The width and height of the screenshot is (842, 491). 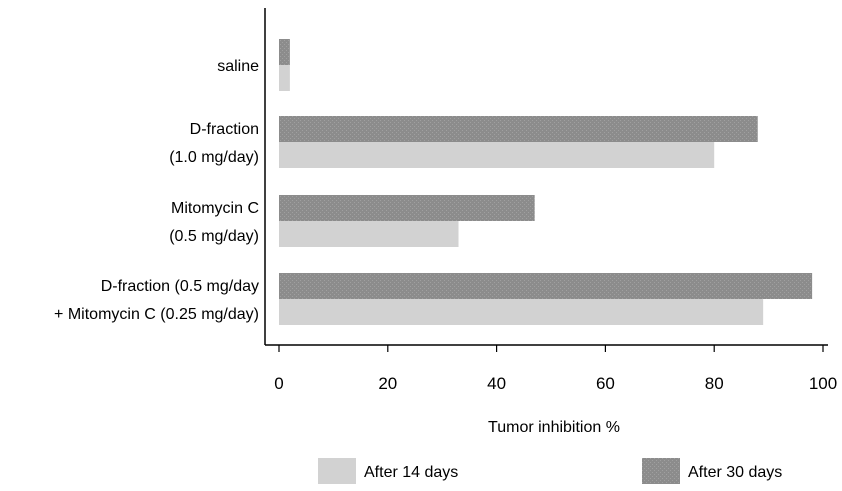 I want to click on x-tick-label-80: 80, so click(x=714, y=383).